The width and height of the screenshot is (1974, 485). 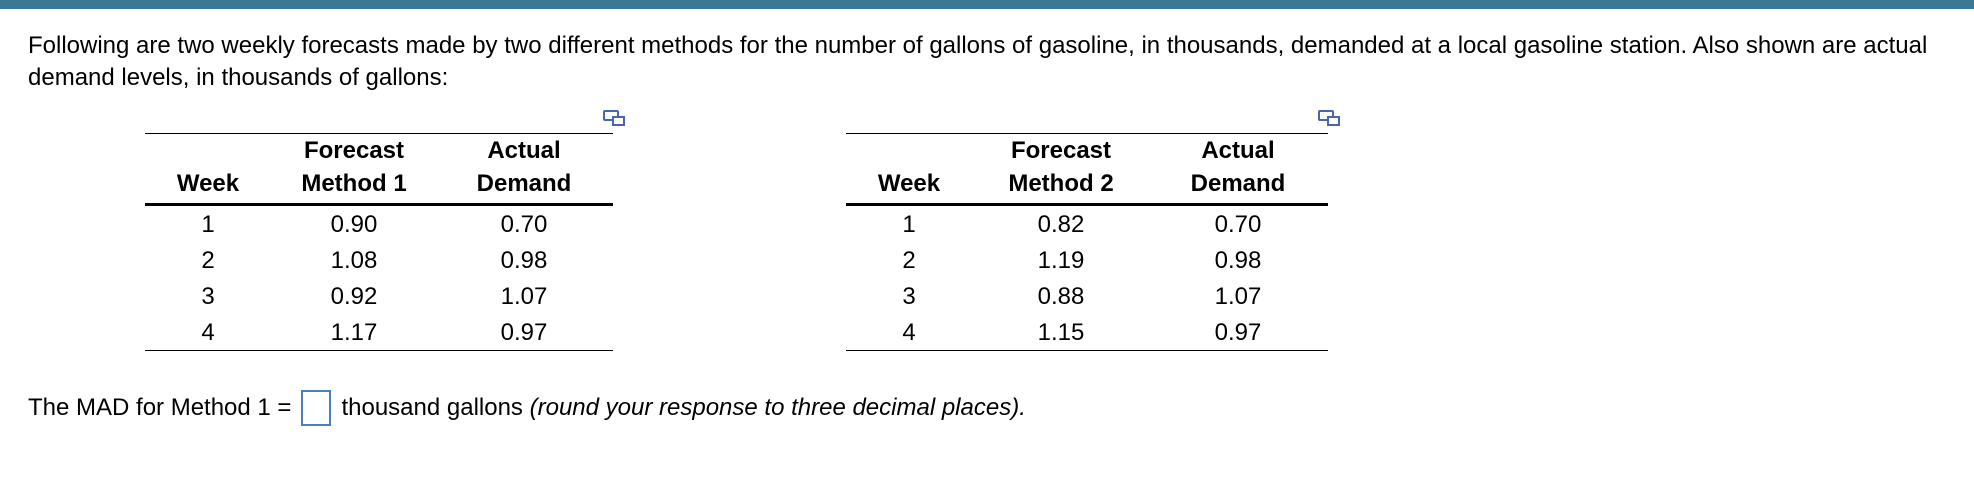 What do you see at coordinates (1061, 260) in the screenshot?
I see `table-cell: 1.19` at bounding box center [1061, 260].